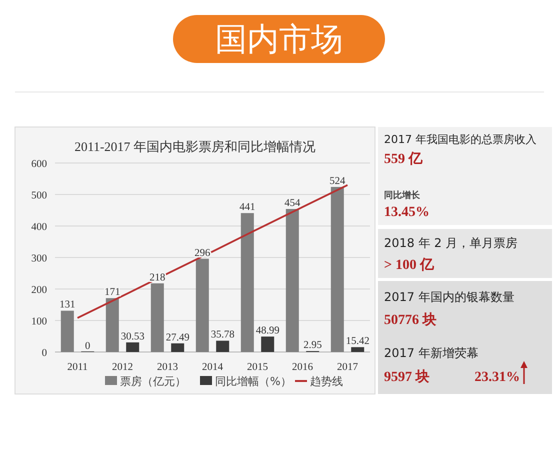 Image resolution: width=559 pixels, height=455 pixels. Describe the element at coordinates (39, 290) in the screenshot. I see `y-tick-label: 200` at that location.